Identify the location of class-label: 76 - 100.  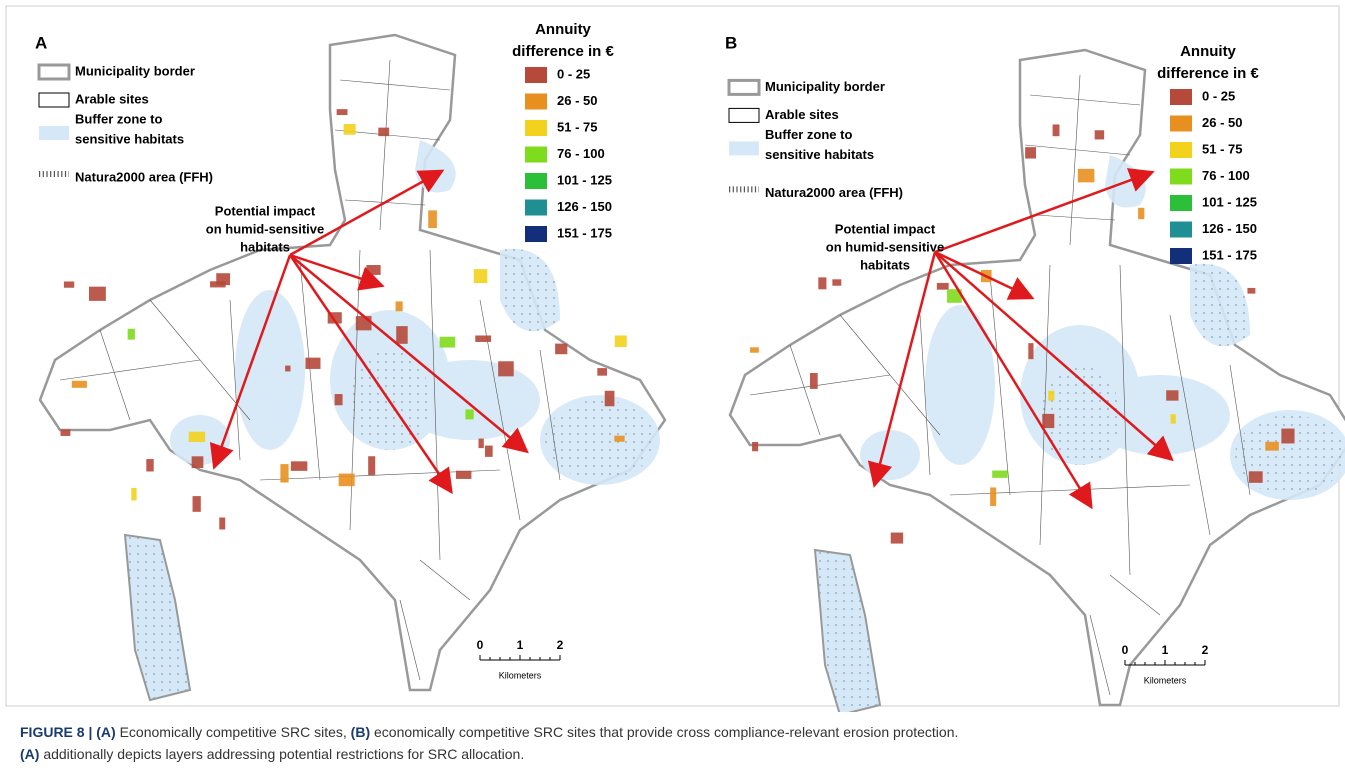
(581, 153).